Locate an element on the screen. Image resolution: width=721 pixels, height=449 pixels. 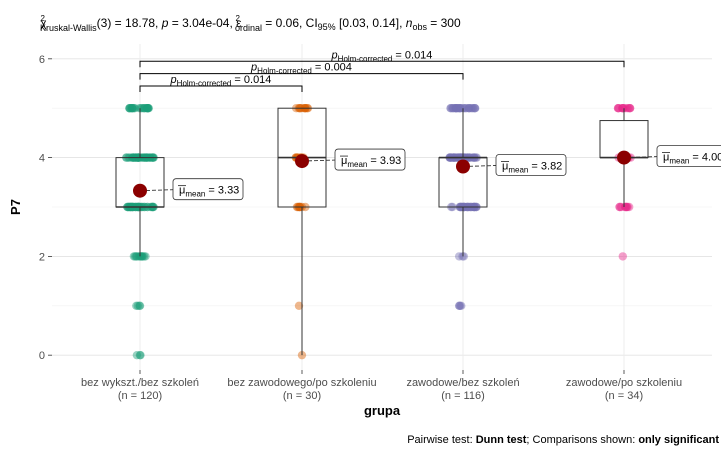
y-tick-label: 6 is located at coordinates (42, 60).